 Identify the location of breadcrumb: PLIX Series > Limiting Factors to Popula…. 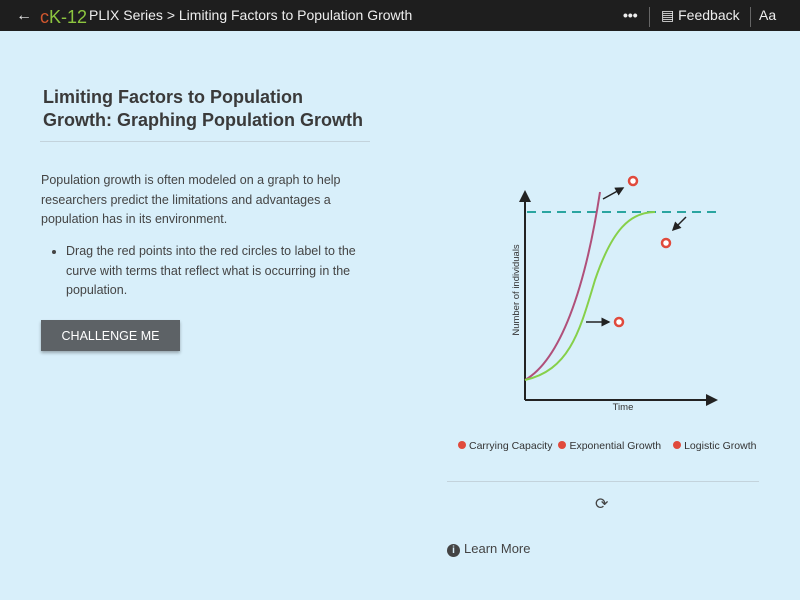
(251, 15).